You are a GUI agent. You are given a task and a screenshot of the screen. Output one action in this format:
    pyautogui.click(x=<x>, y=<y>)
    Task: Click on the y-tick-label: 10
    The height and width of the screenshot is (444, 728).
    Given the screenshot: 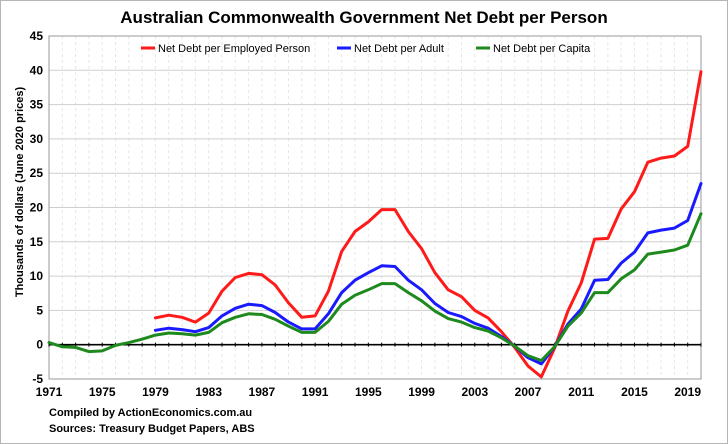 What is the action you would take?
    pyautogui.click(x=37, y=276)
    